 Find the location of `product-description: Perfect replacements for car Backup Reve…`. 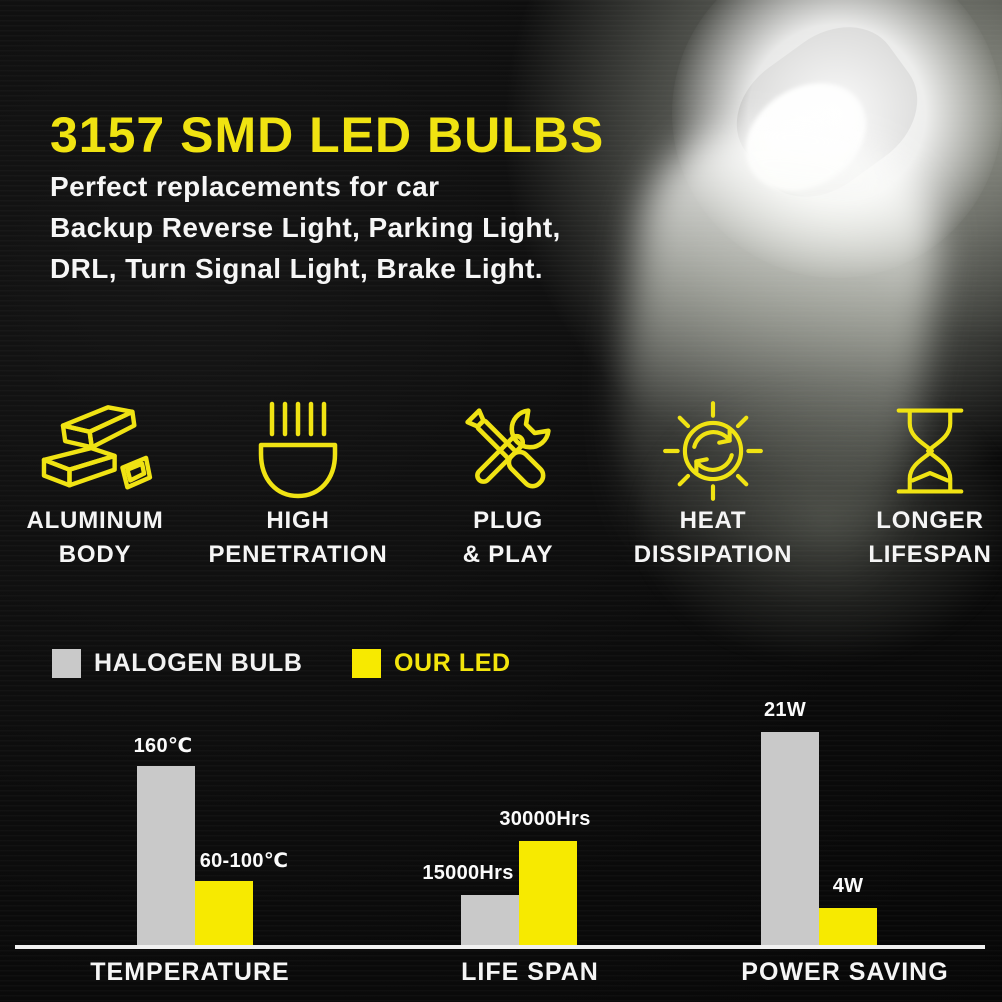

product-description: Perfect replacements for car Backup Reve… is located at coordinates (305, 227).